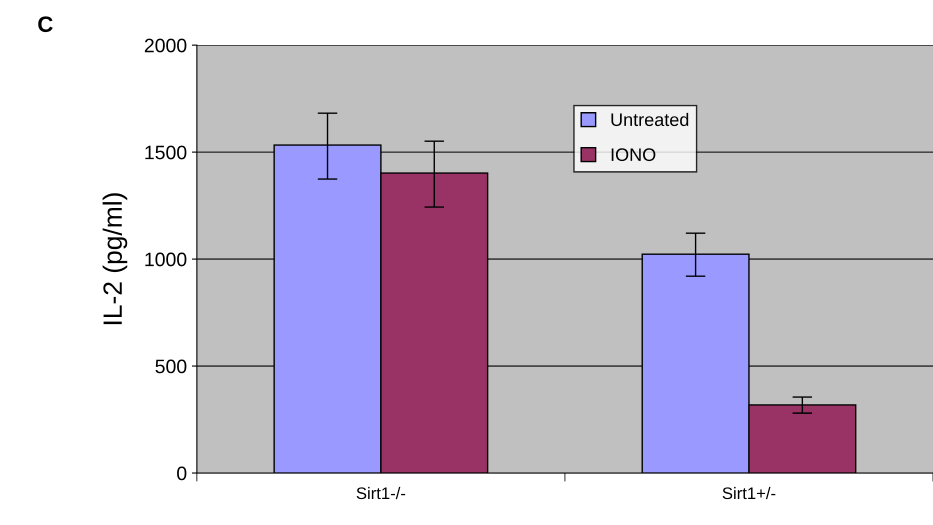 The width and height of the screenshot is (933, 525). Describe the element at coordinates (181, 473) in the screenshot. I see `y-tick-label: 0` at that location.